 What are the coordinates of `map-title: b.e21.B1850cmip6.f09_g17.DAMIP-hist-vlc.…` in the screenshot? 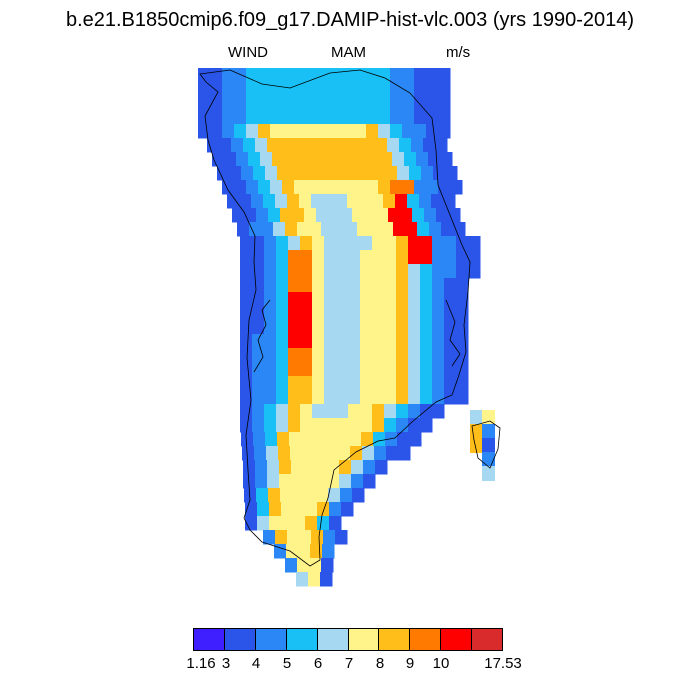 It's located at (350, 20).